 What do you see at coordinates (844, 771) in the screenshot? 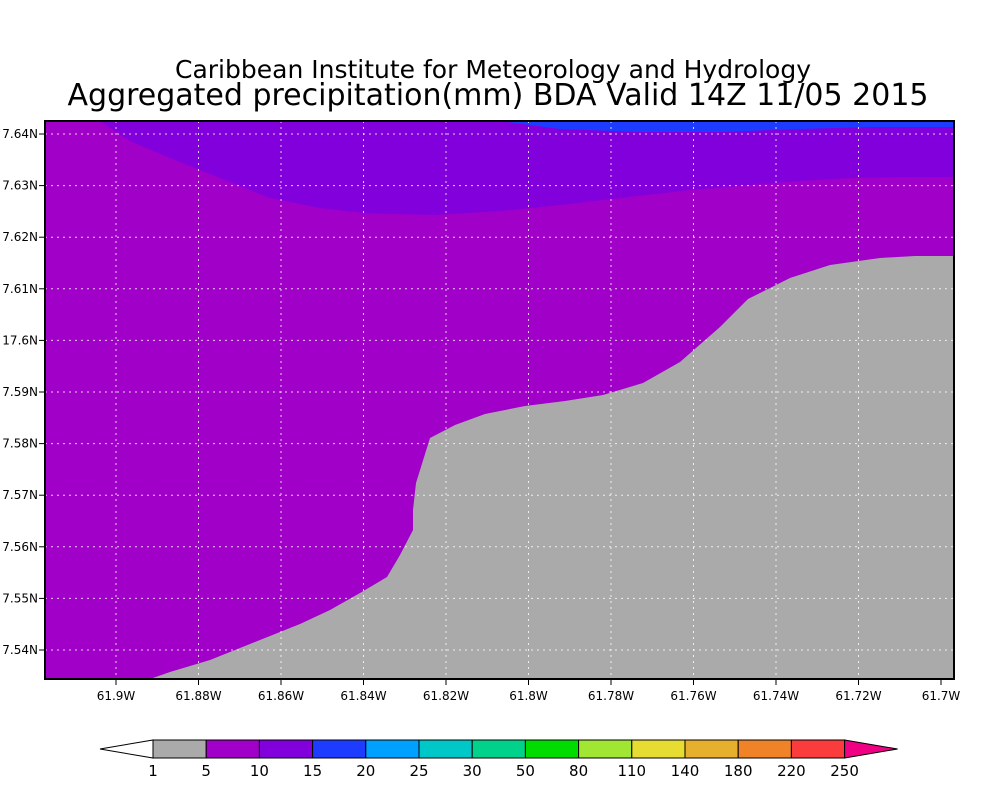
I see `colorbar-label: 250` at bounding box center [844, 771].